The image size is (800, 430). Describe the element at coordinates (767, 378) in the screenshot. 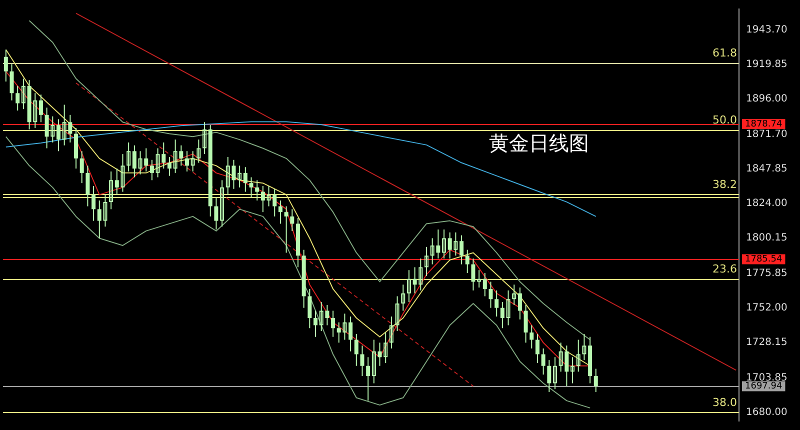

I see `y-tick-label: 1703.85` at that location.